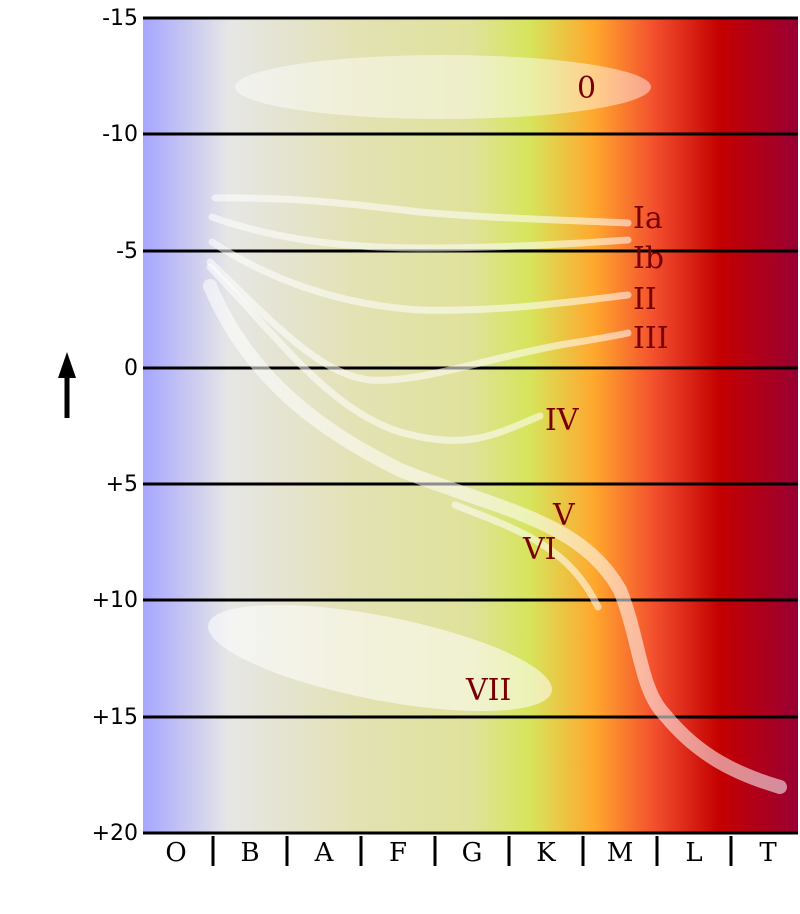  Describe the element at coordinates (249, 853) in the screenshot. I see `class-label-b: B` at that location.